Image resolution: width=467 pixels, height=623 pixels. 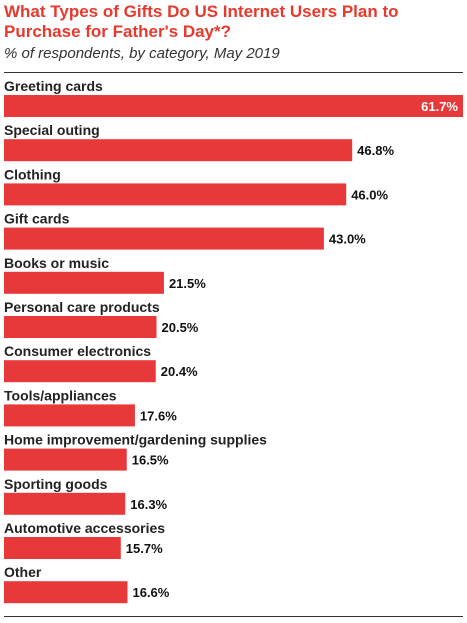 What do you see at coordinates (56, 263) in the screenshot?
I see `category-label: Books or music` at bounding box center [56, 263].